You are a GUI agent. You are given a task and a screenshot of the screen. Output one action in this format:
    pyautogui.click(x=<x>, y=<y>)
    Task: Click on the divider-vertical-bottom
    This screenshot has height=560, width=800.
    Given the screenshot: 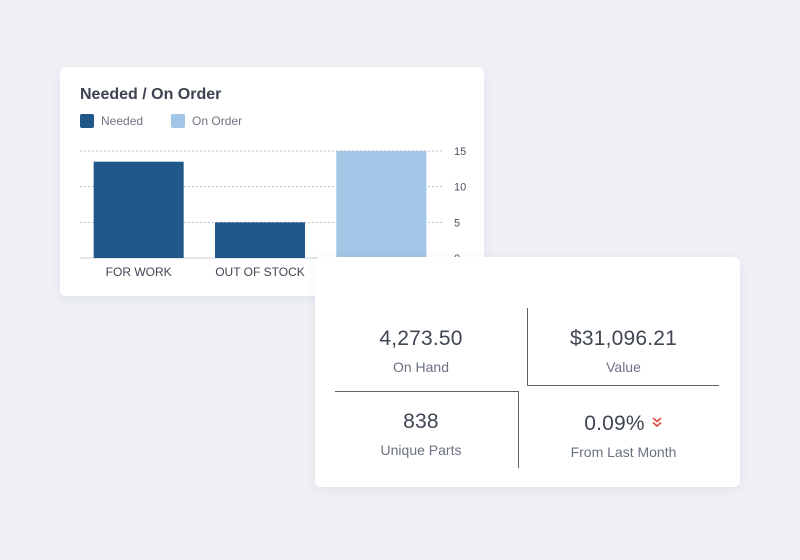 What is the action you would take?
    pyautogui.click(x=518, y=429)
    